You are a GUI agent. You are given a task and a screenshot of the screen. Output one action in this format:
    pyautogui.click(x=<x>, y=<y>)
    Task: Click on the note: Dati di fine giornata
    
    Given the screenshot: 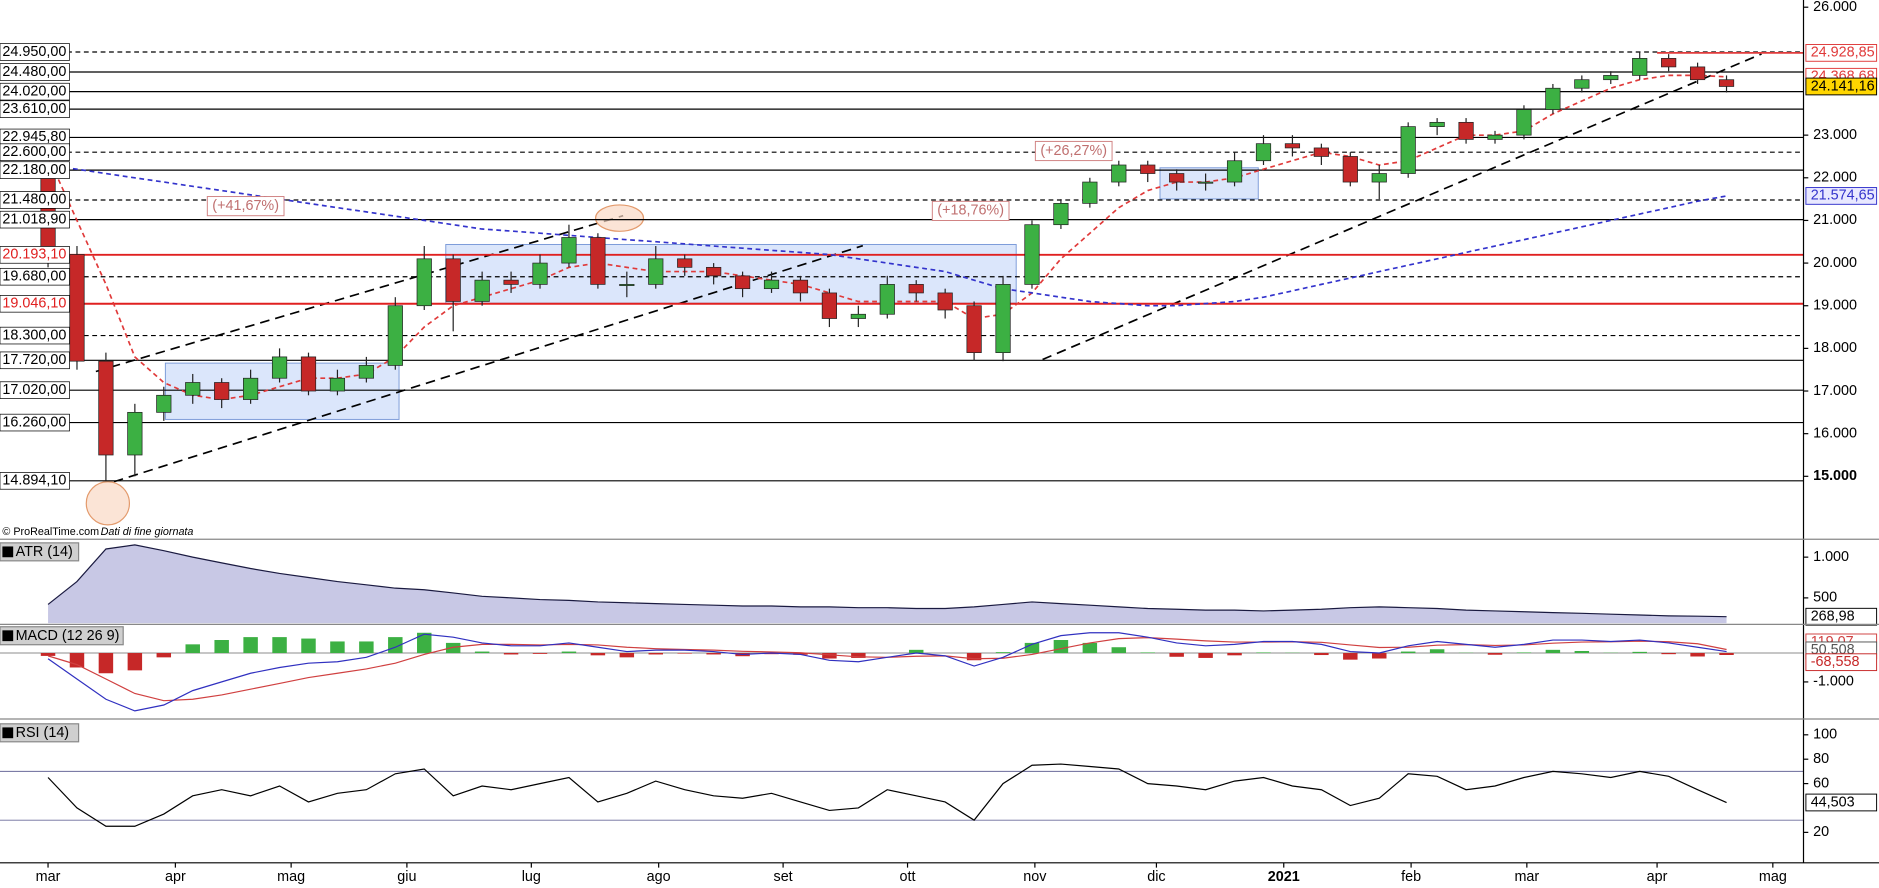 What is the action you would take?
    pyautogui.click(x=147, y=532)
    